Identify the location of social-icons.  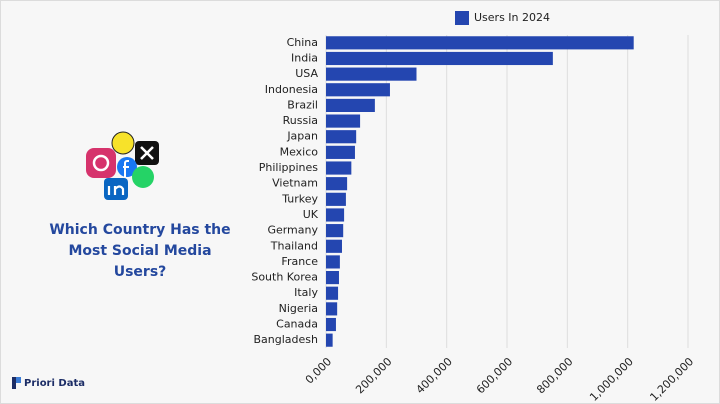
(122, 165).